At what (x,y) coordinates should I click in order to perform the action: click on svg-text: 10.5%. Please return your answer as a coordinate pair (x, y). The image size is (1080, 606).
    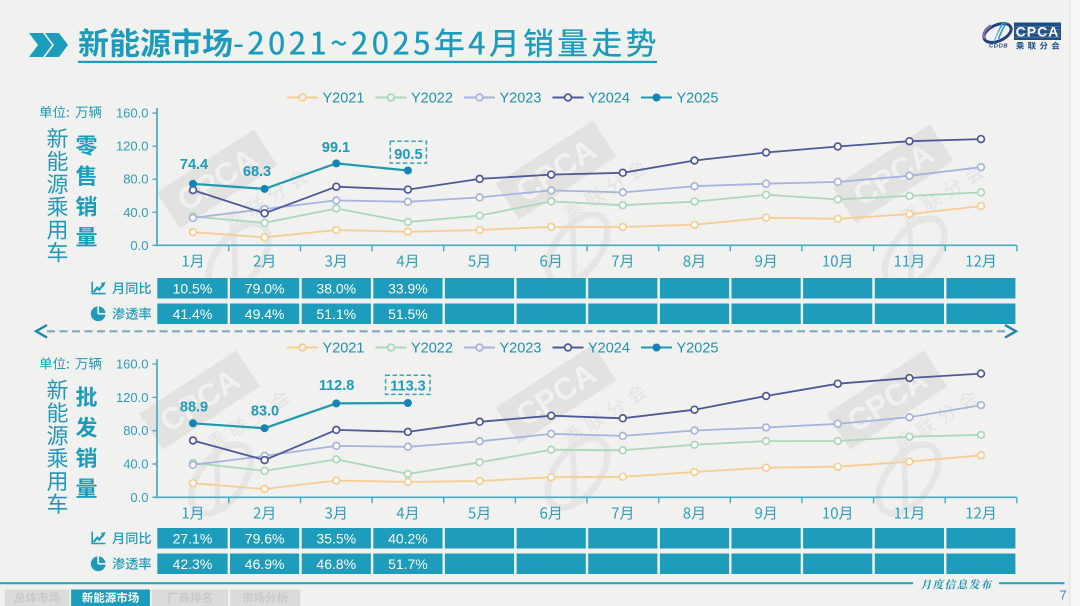
    Looking at the image, I should click on (193, 288).